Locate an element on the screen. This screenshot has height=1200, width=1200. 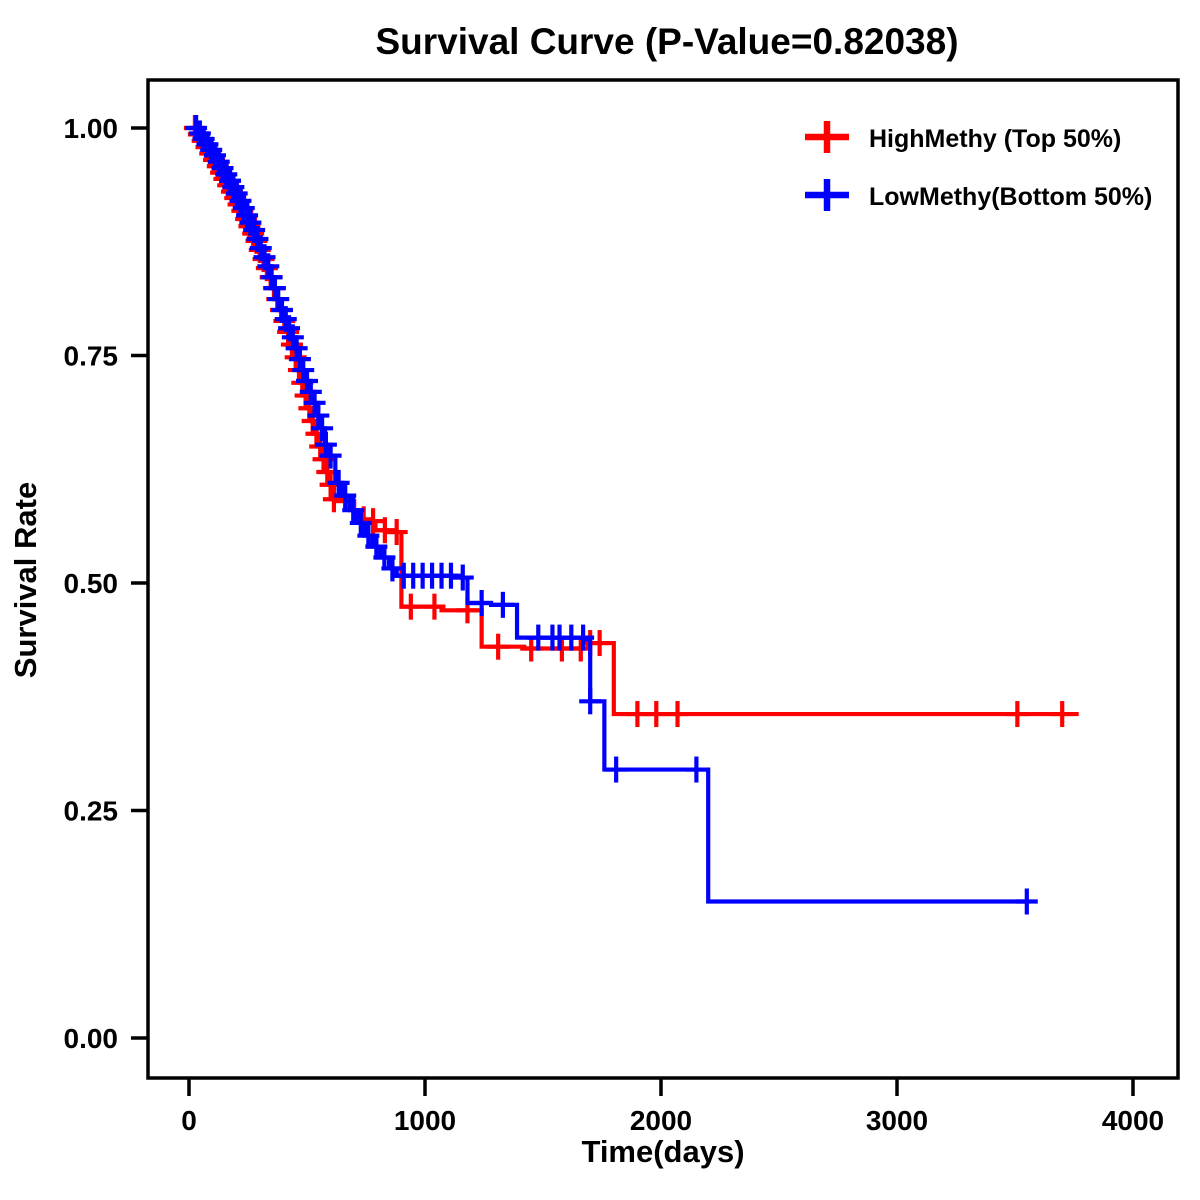
x-axis-label: Time(days) is located at coordinates (662, 1151).